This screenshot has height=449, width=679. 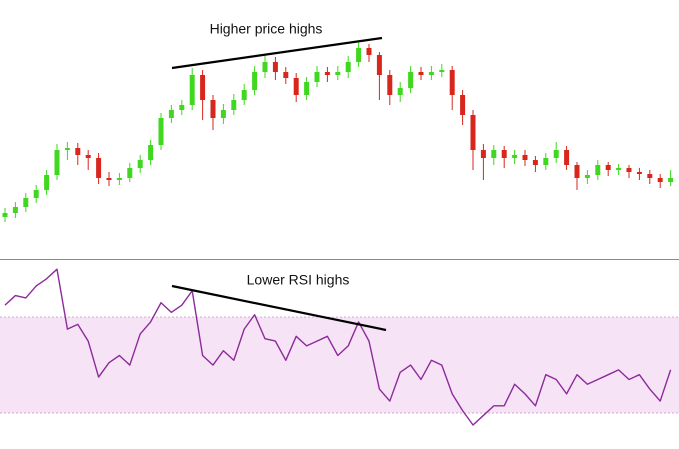 What do you see at coordinates (298, 280) in the screenshot?
I see `rsi-annotation: Lower RSI highs` at bounding box center [298, 280].